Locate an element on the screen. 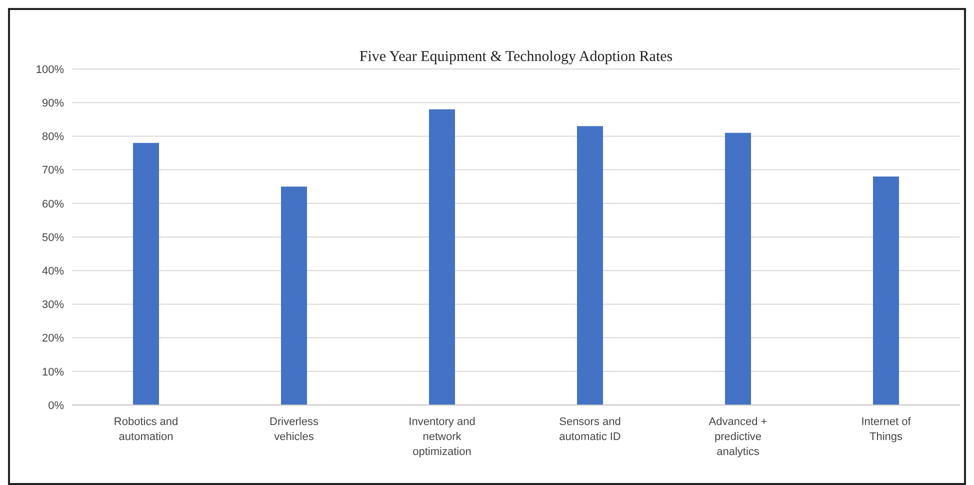 This screenshot has width=974, height=485. y-tick-label: 60% is located at coordinates (53, 204).